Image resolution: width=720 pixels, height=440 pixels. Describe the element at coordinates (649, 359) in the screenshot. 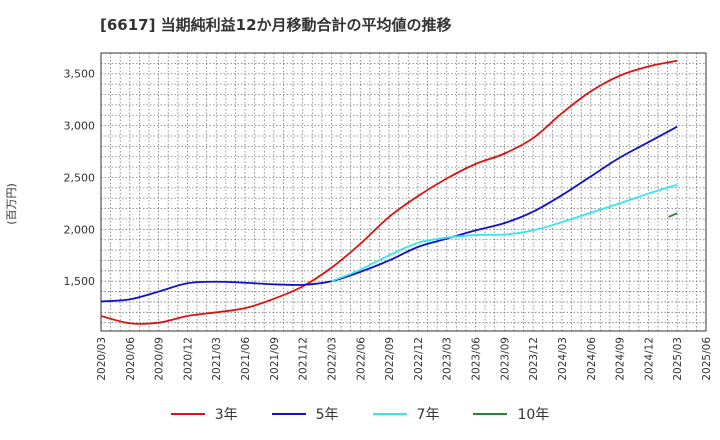

I see `x-tick-label: 2024/12` at that location.